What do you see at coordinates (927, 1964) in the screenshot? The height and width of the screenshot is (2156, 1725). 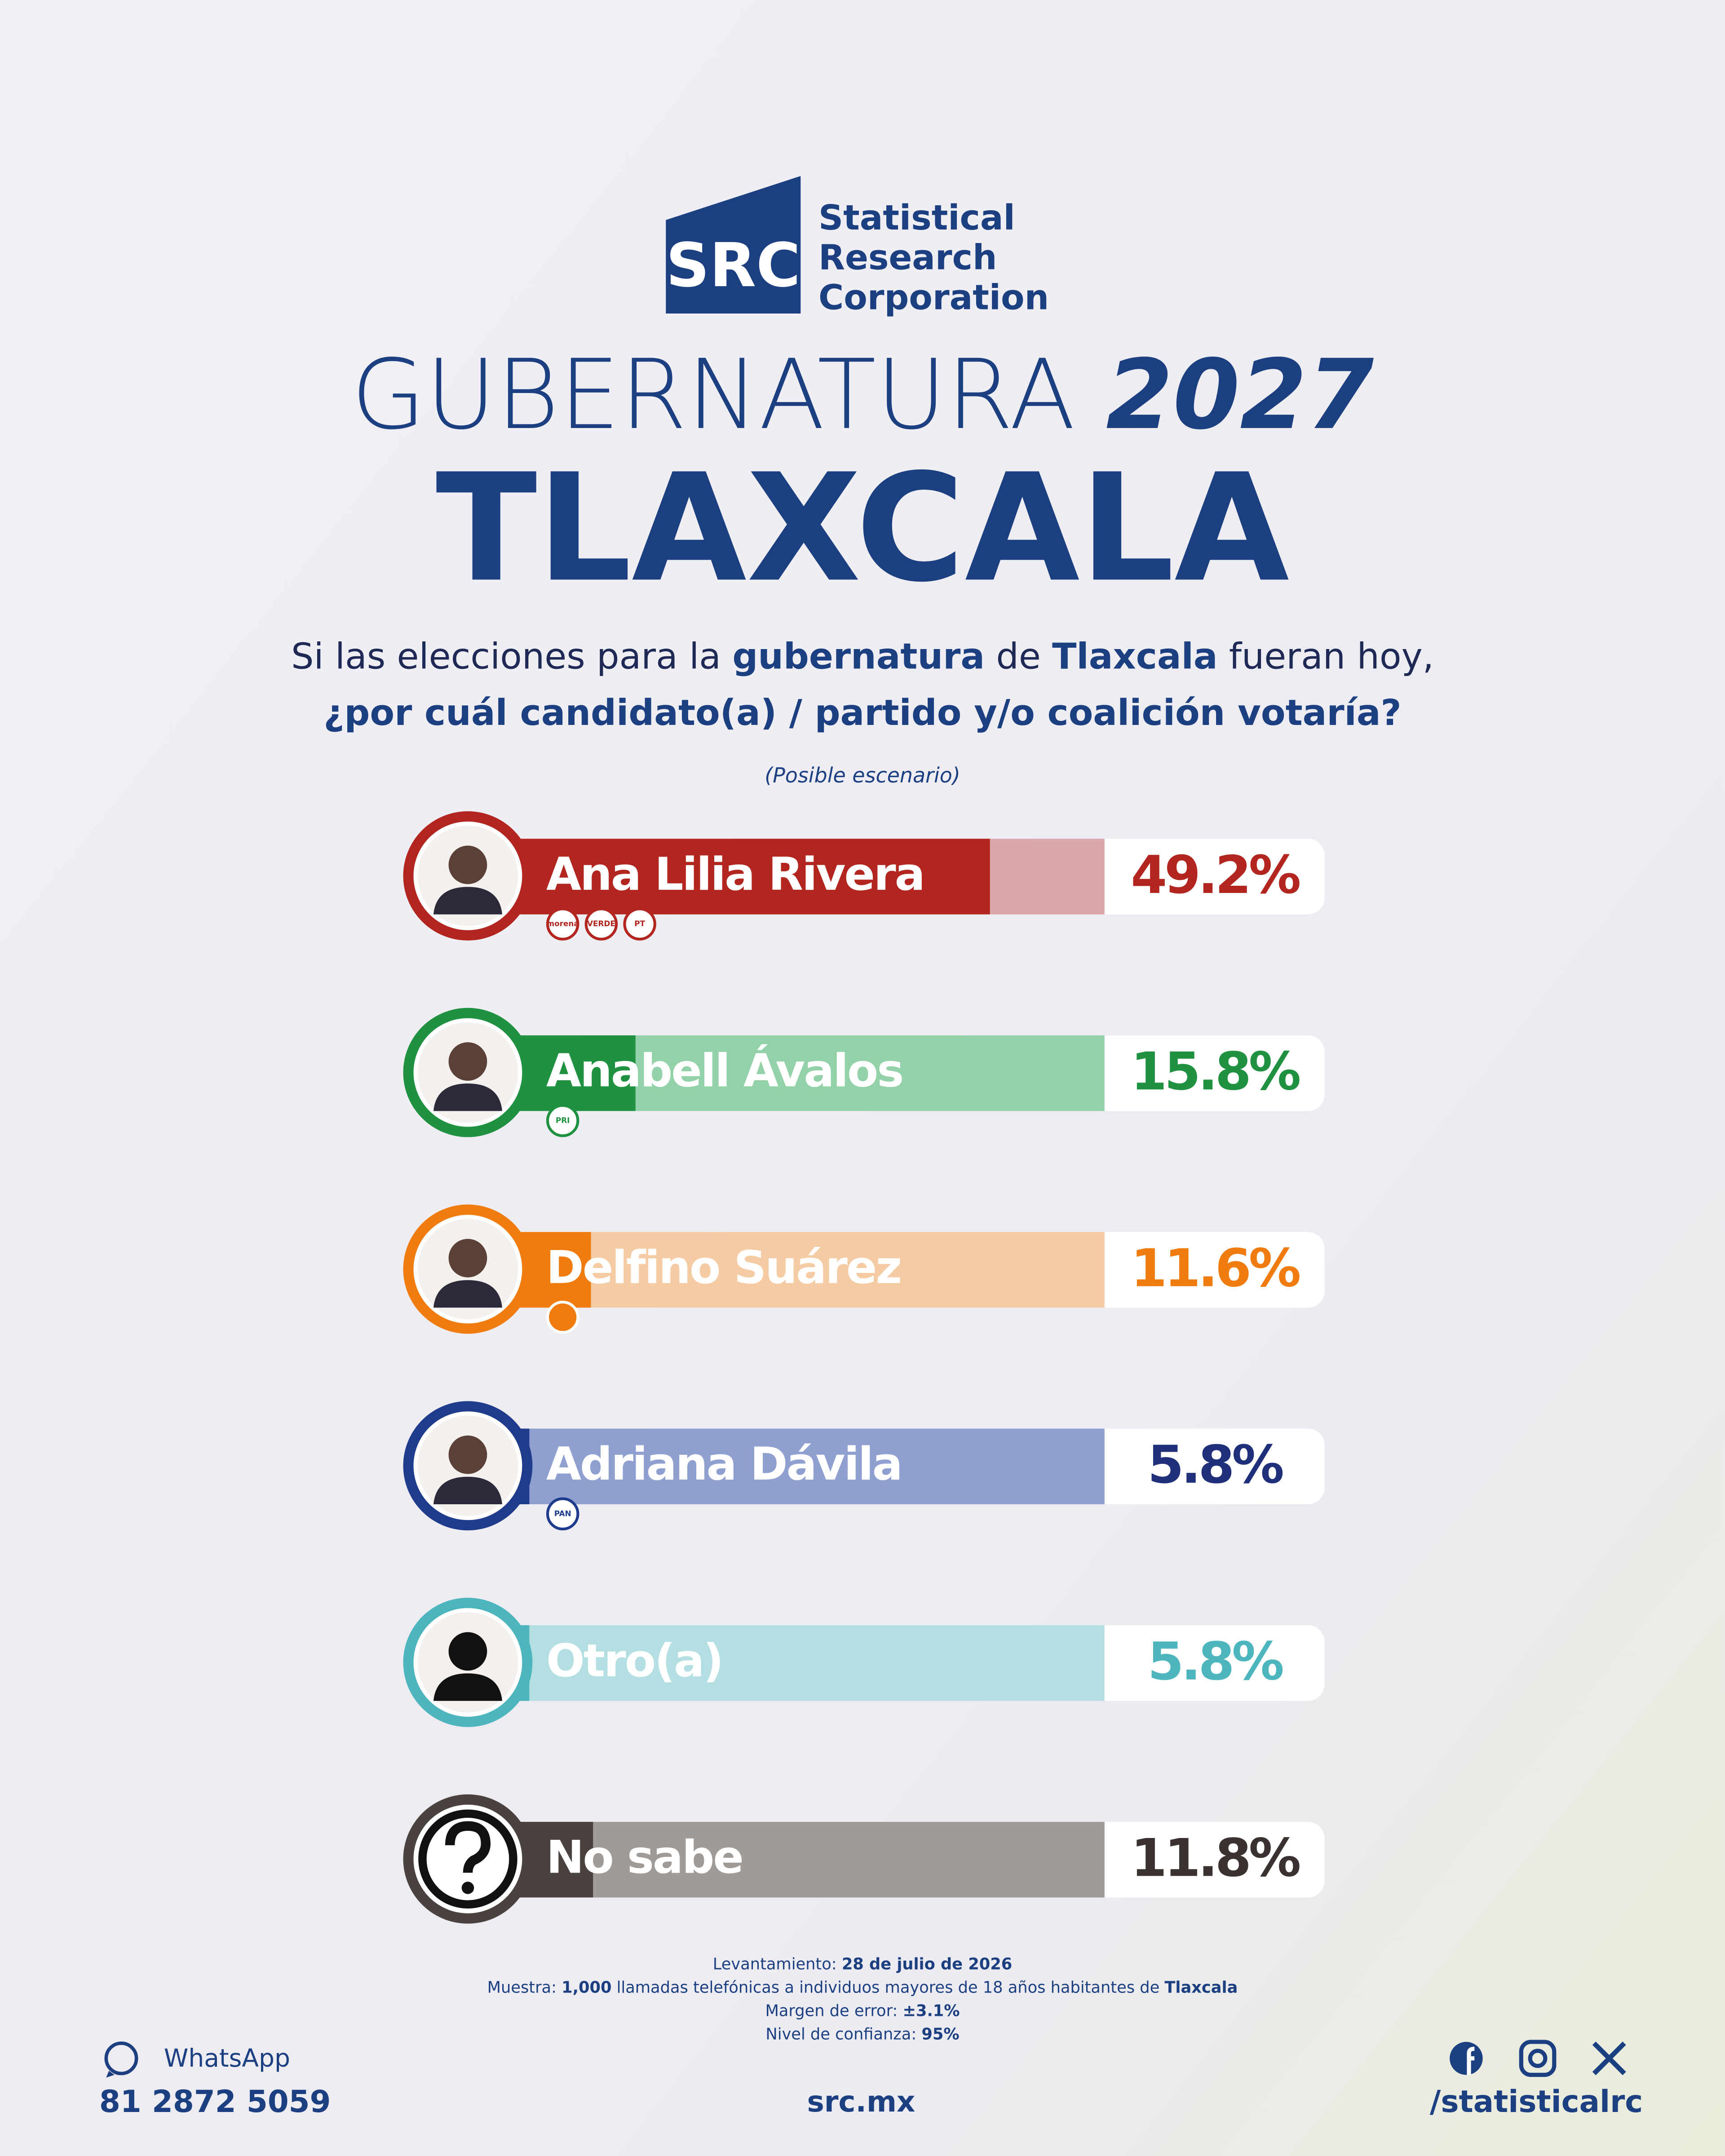 I see `text-segment: 28 de julio de 2026` at bounding box center [927, 1964].